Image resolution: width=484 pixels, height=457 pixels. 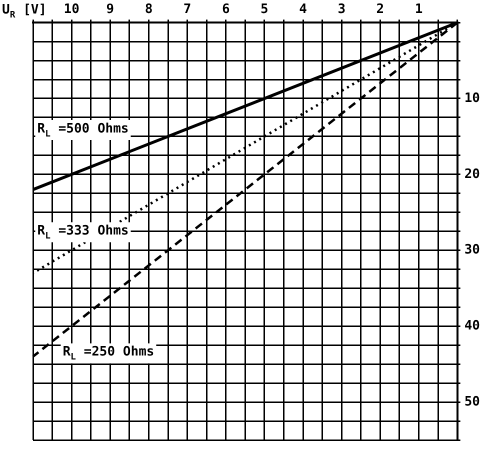 I want to click on y-tick-label: 40, so click(x=472, y=326).